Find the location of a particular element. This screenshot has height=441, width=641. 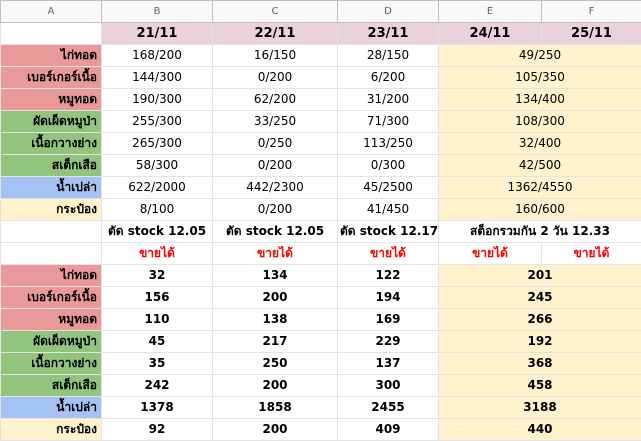

merged-value-cell: 134/400 is located at coordinates (540, 100).